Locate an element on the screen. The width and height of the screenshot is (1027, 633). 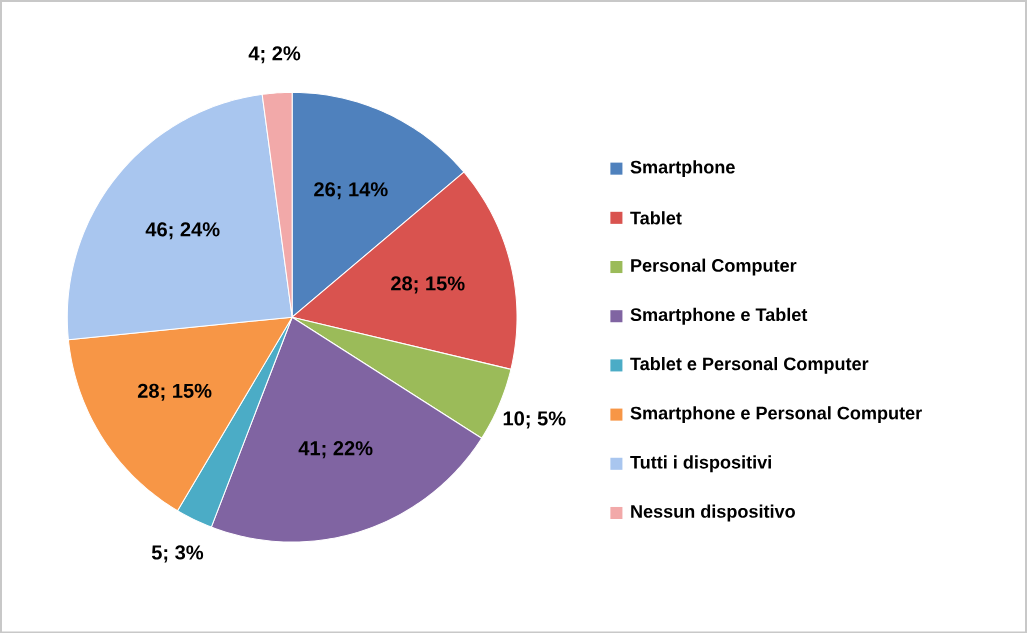
data-label: 4; 2% is located at coordinates (274, 55).